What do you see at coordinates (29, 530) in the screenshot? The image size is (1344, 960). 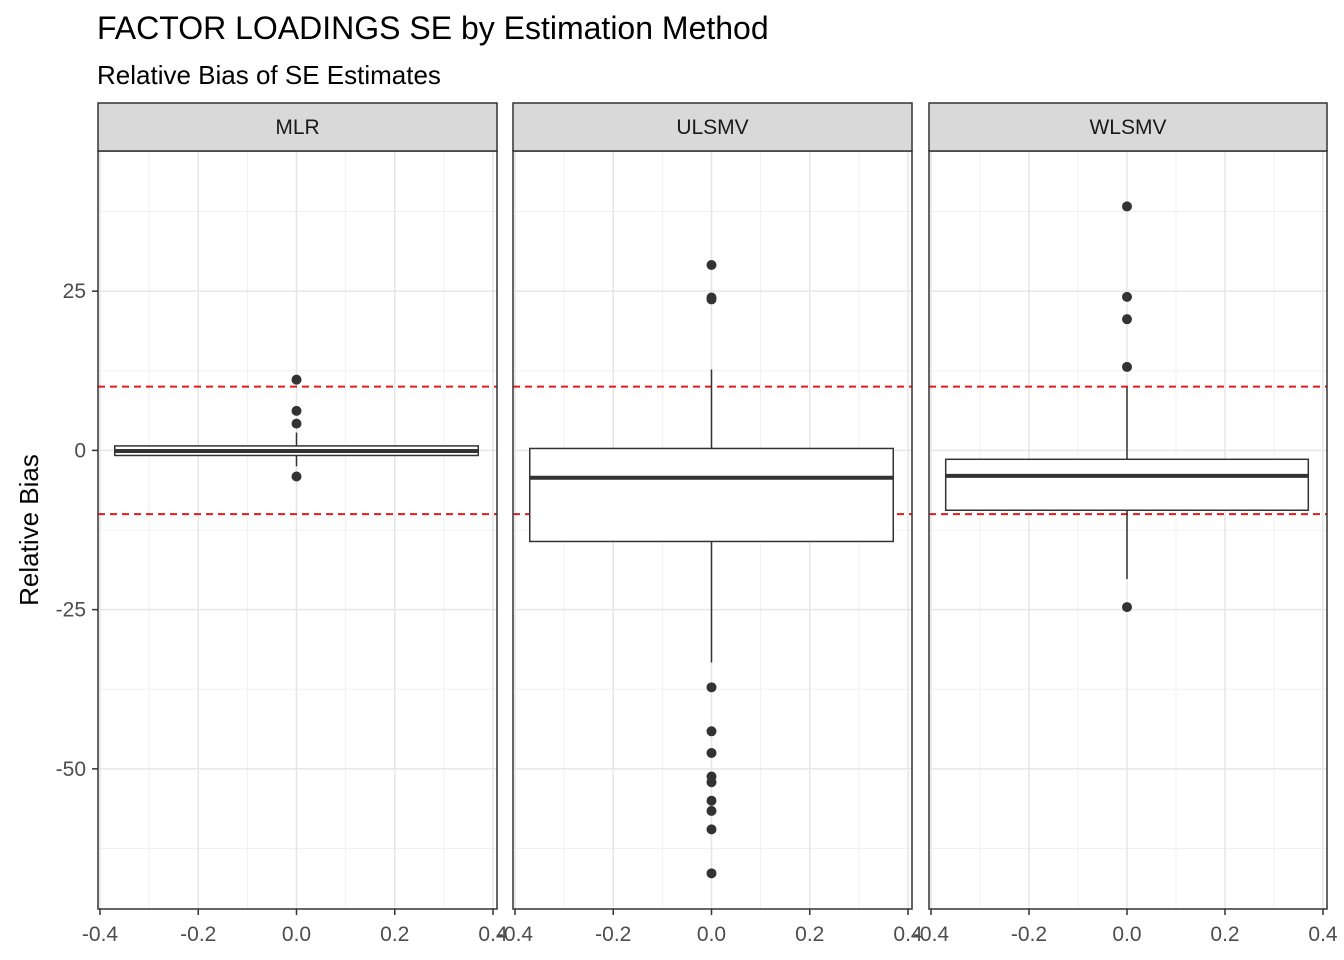 I see `y-axis-label: Relative Bias` at bounding box center [29, 530].